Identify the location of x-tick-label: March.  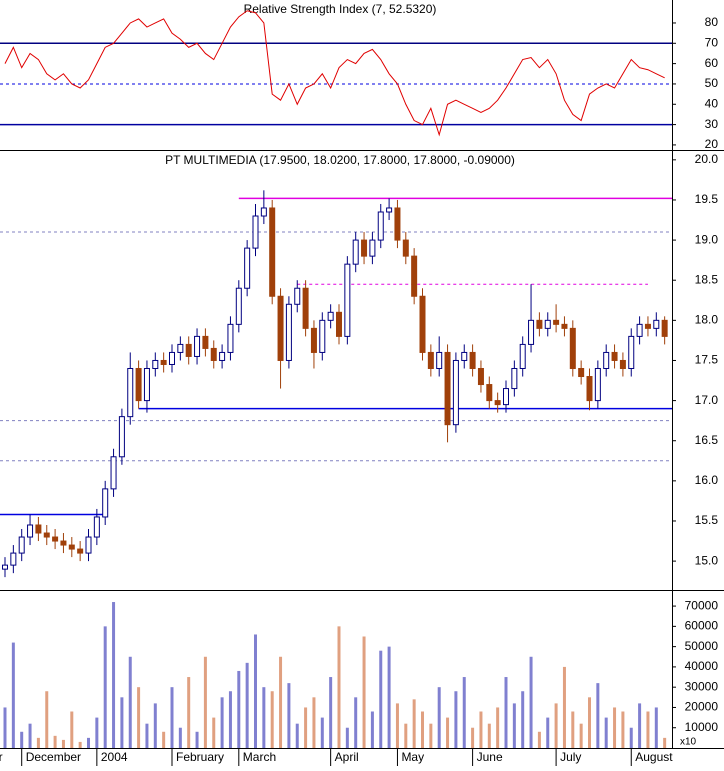
(259, 757).